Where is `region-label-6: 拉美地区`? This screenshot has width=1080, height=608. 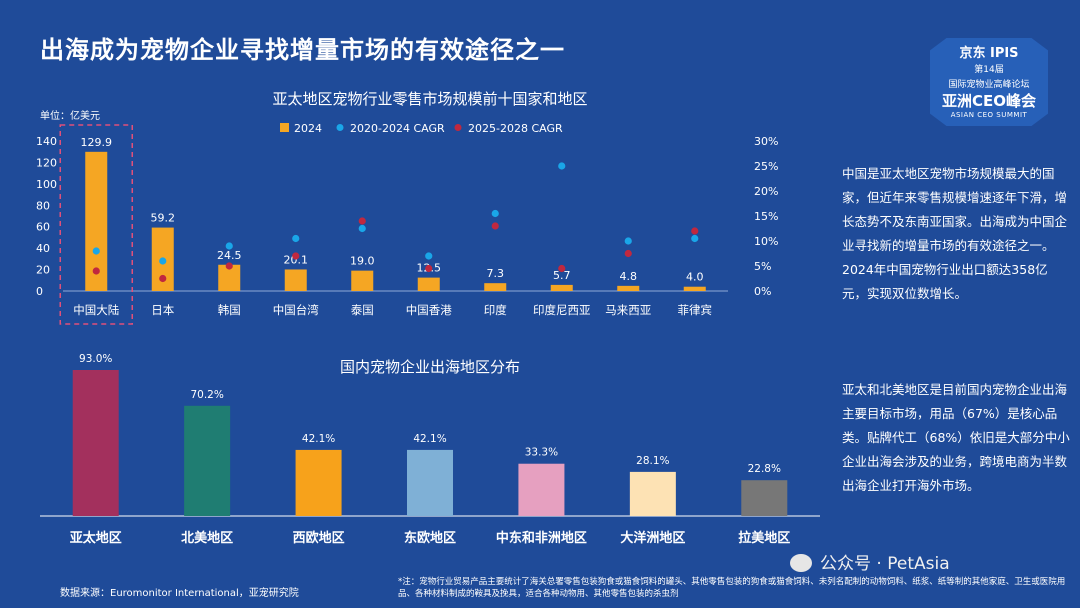 region-label-6: 拉美地区 is located at coordinates (764, 538).